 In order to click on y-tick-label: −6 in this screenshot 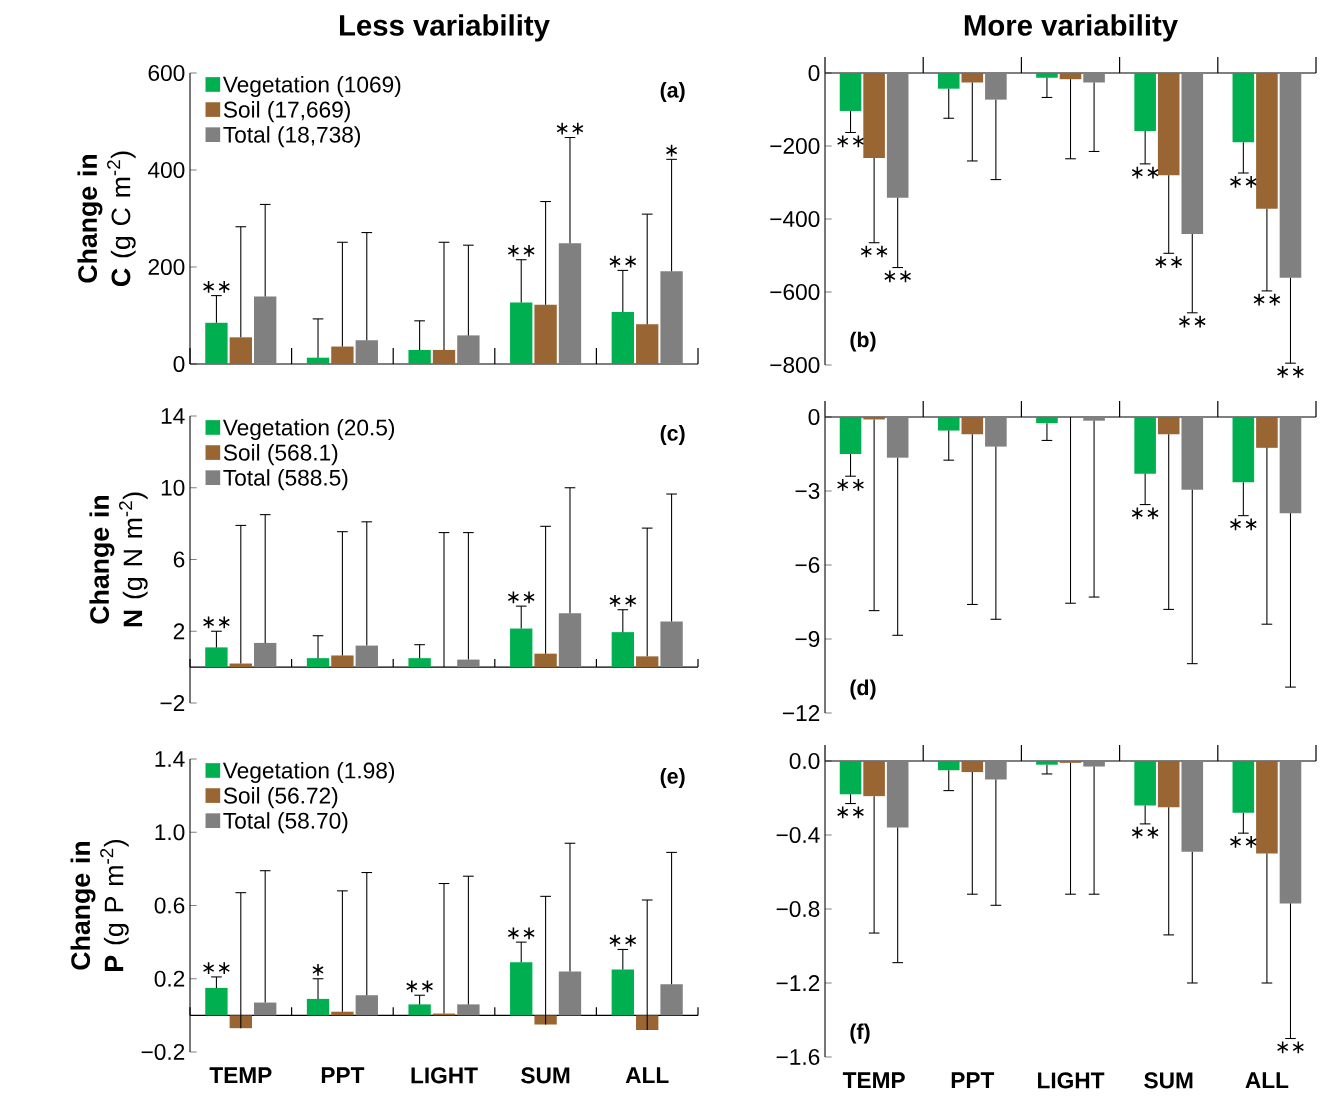, I will do `click(807, 565)`.